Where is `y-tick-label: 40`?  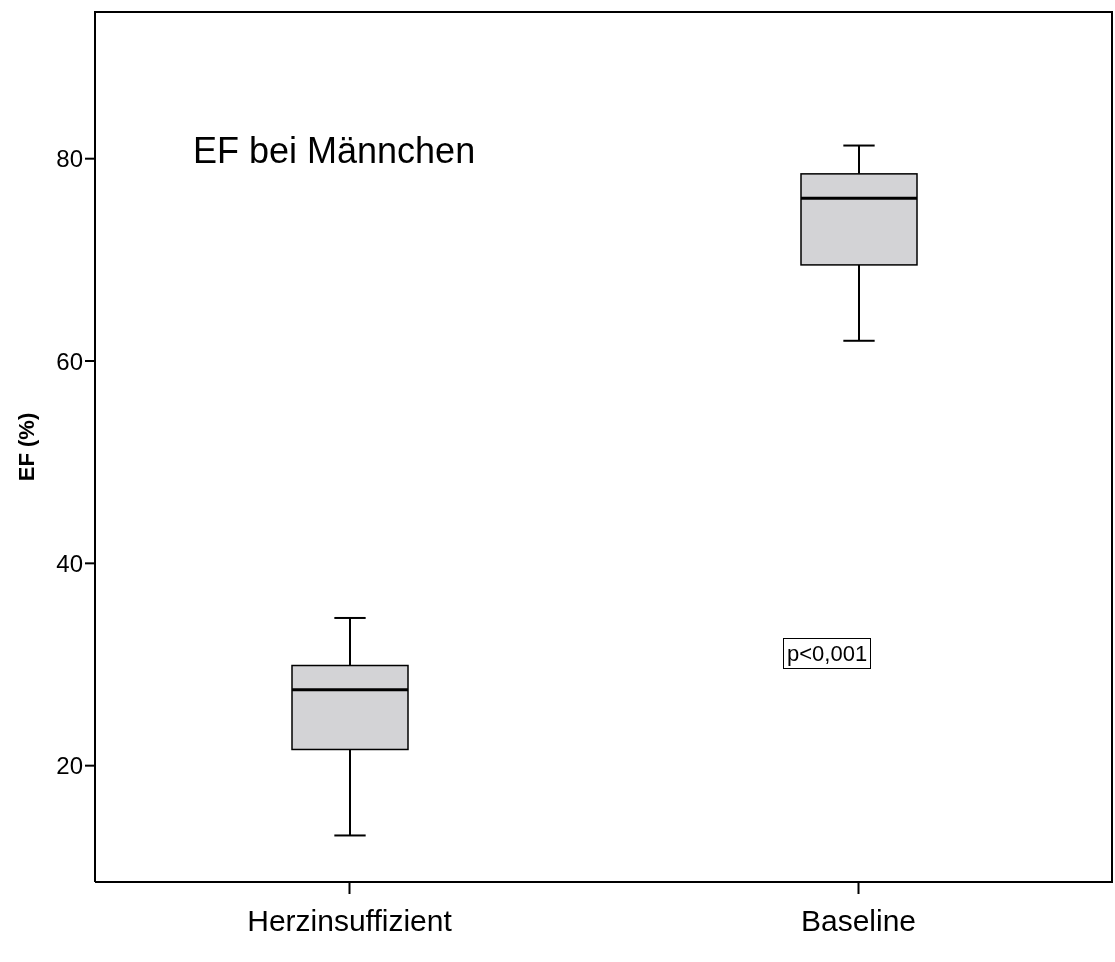
y-tick-label: 40 is located at coordinates (69, 563).